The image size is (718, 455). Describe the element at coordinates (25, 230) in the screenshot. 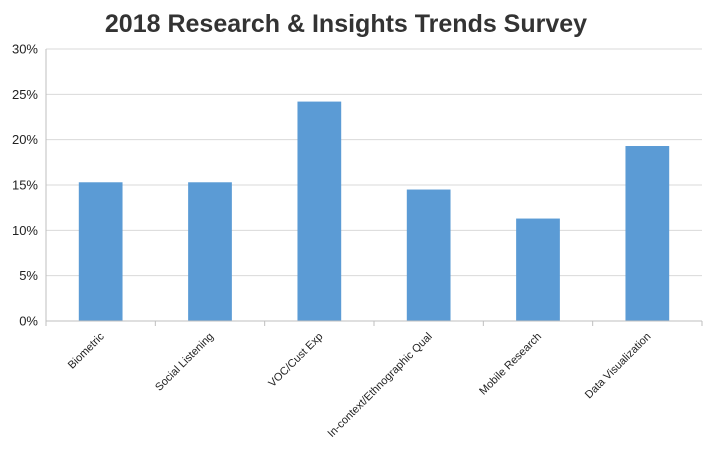

I see `y-tick-label: 10%` at that location.